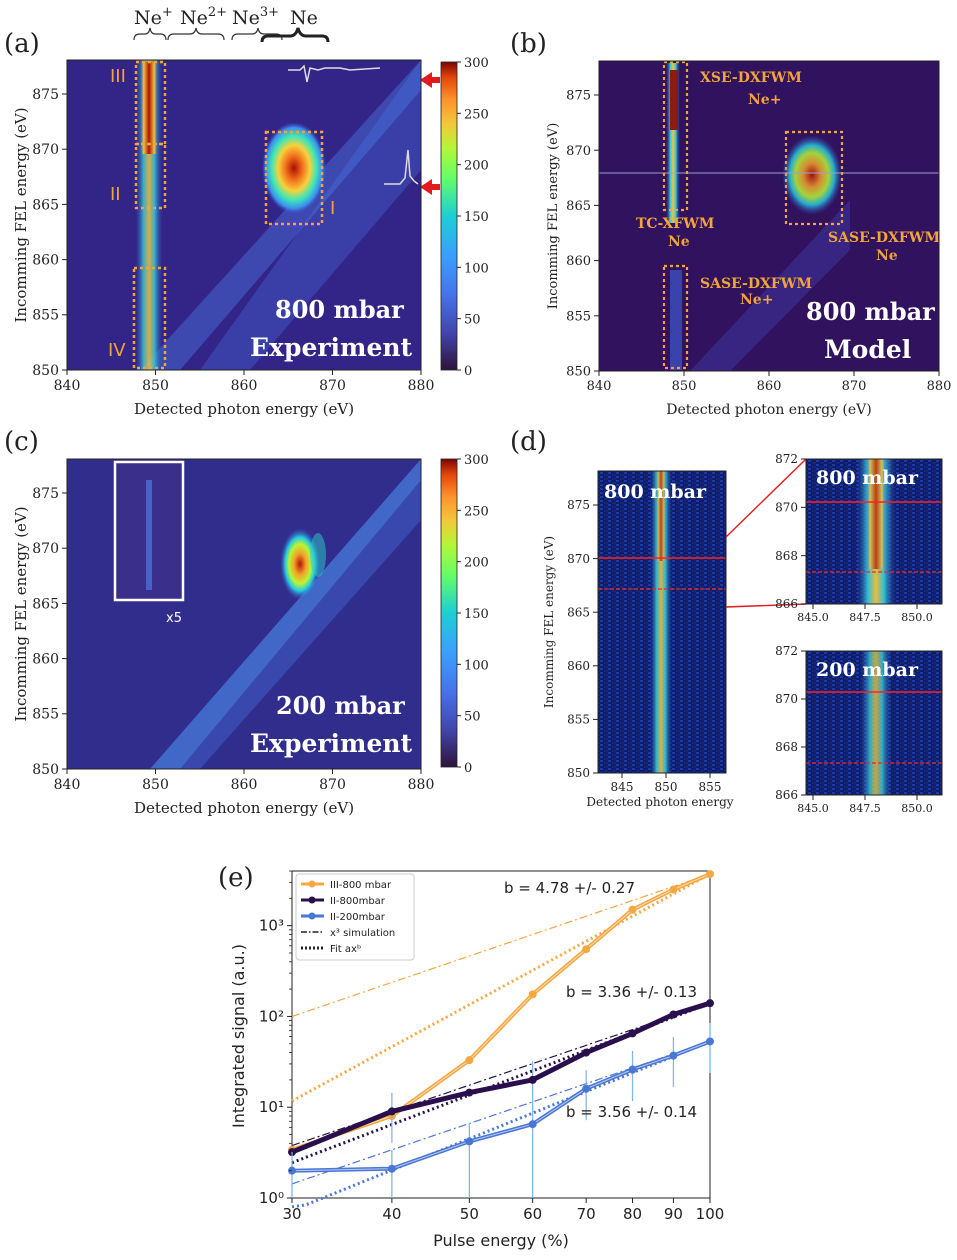 This screenshot has width=957, height=1260. I want to click on panel-e-xtick-label: 30, so click(291, 1214).